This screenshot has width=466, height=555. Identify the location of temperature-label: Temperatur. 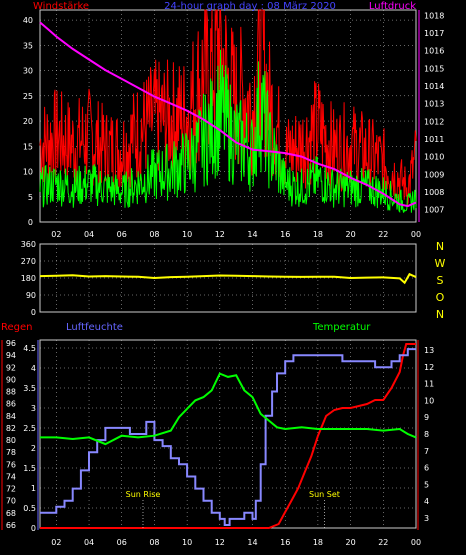
(341, 327).